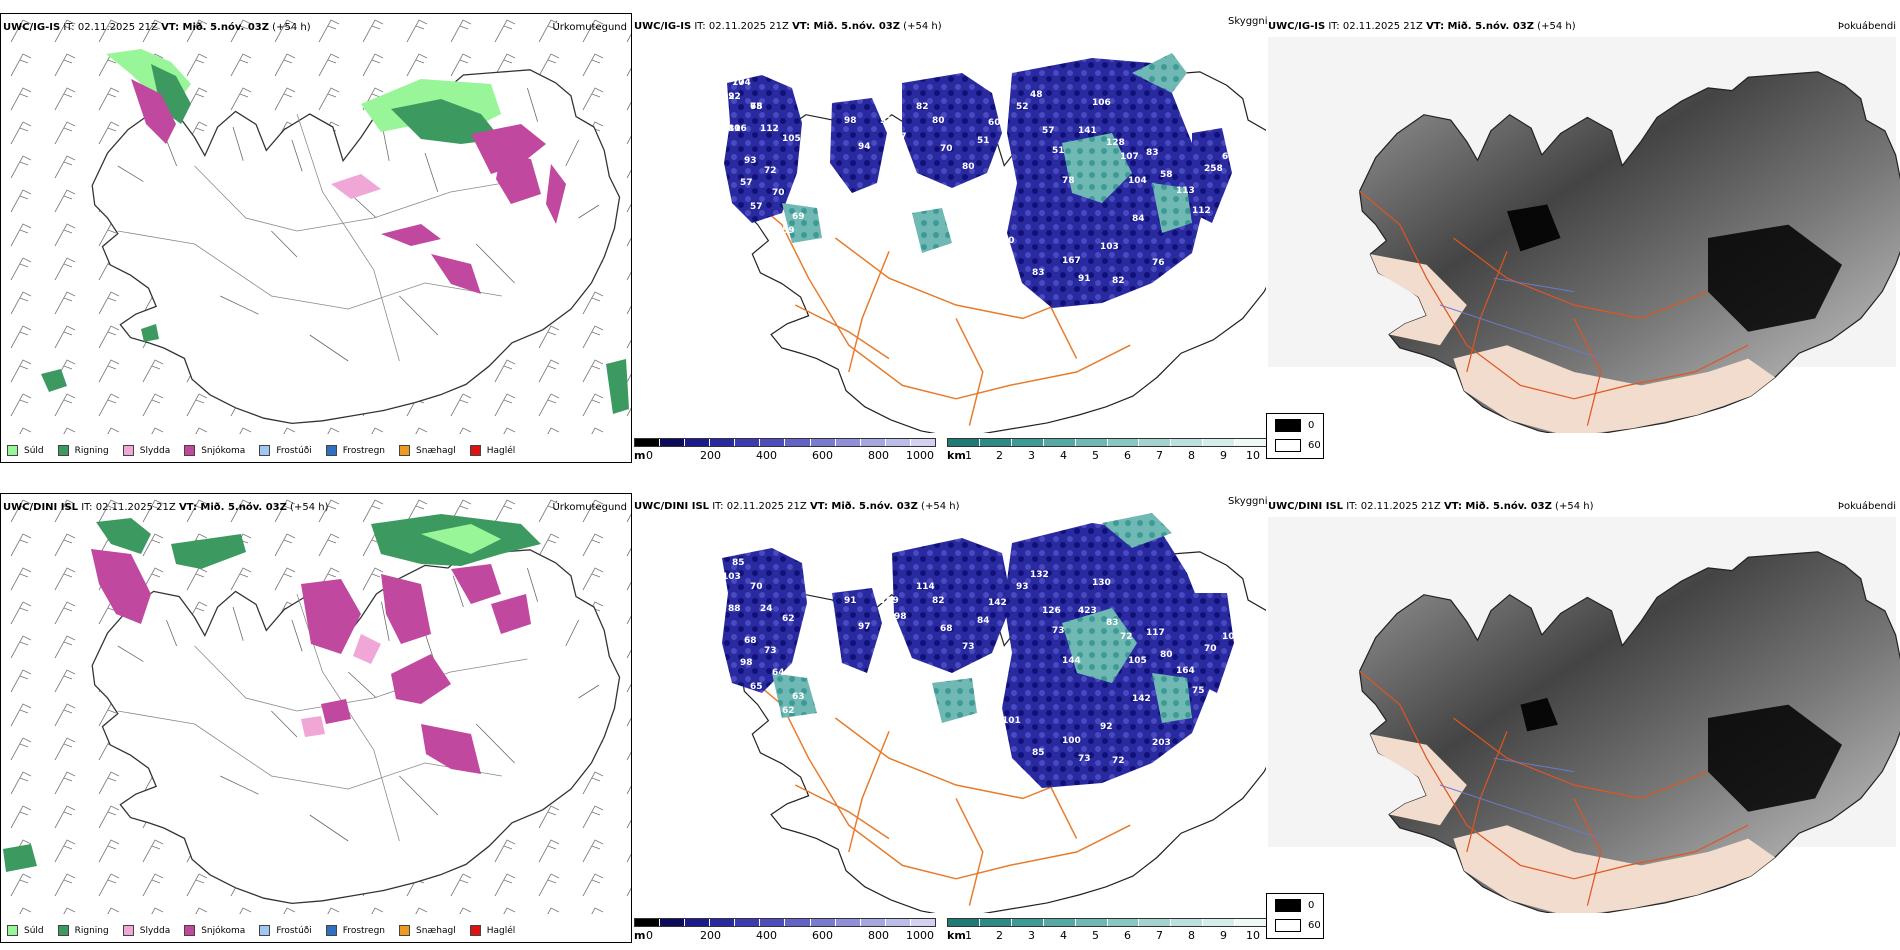 The height and width of the screenshot is (950, 1900). I want to click on cloud-base-label: 59, so click(728, 97).